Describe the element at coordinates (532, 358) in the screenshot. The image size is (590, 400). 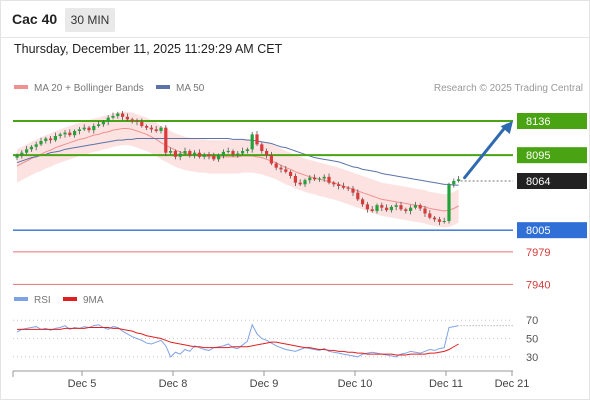
I see `rsi-tick-30: 30` at that location.